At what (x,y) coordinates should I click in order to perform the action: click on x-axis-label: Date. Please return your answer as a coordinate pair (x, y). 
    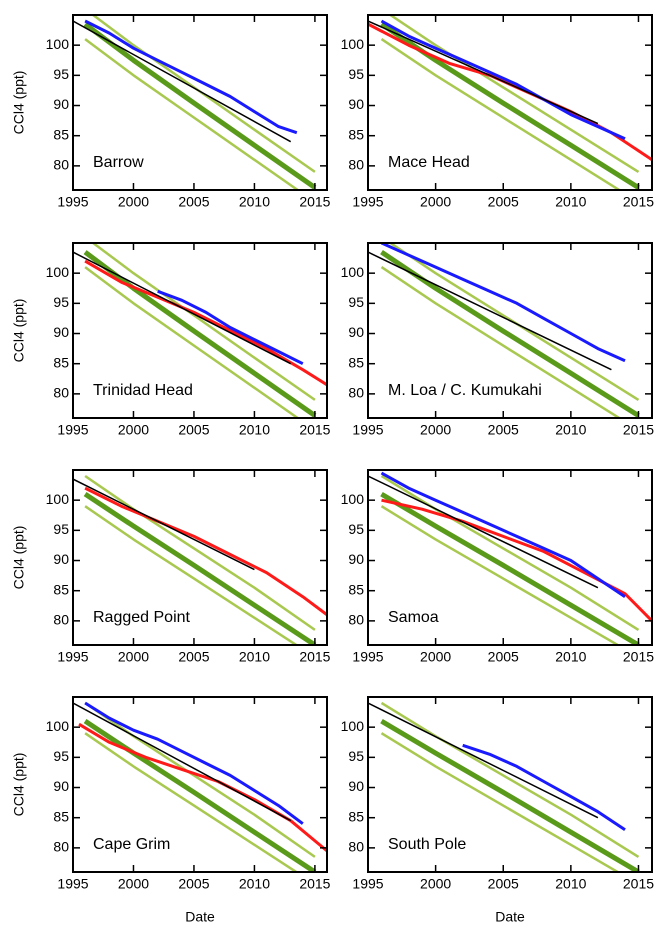
    Looking at the image, I should click on (200, 917).